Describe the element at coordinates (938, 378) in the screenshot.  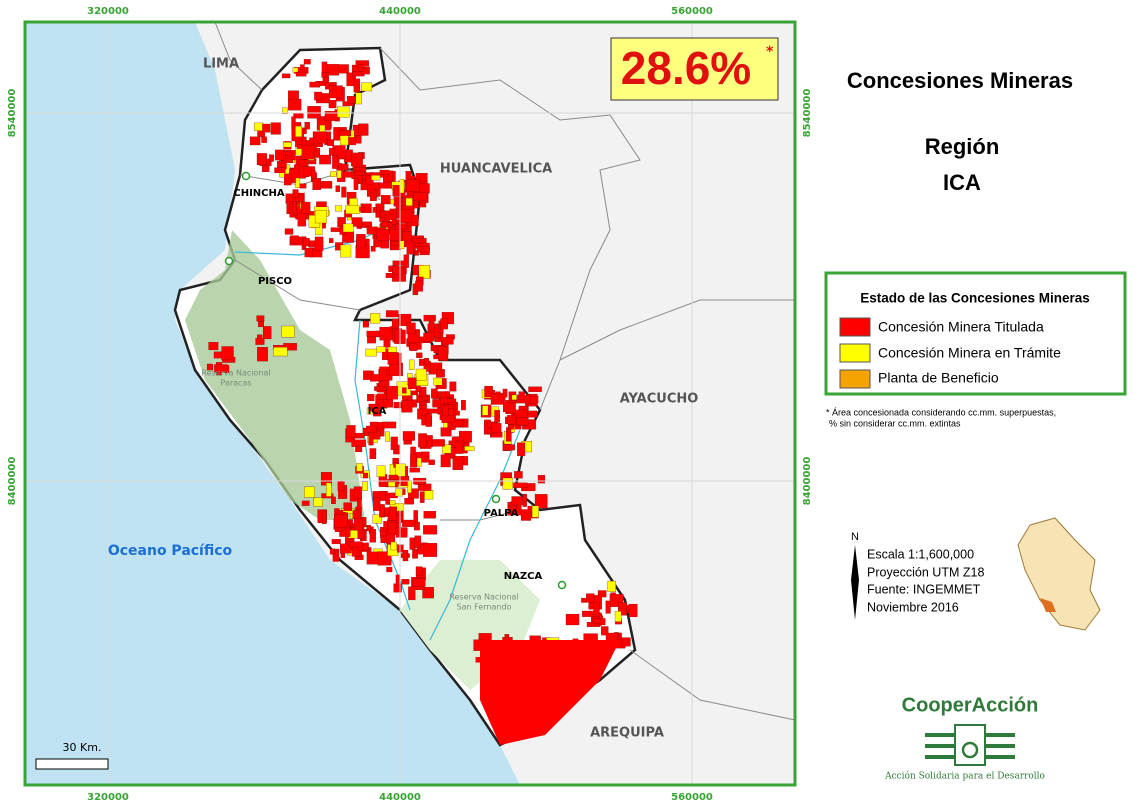
I see `legend-label: Planta de Beneficio` at that location.